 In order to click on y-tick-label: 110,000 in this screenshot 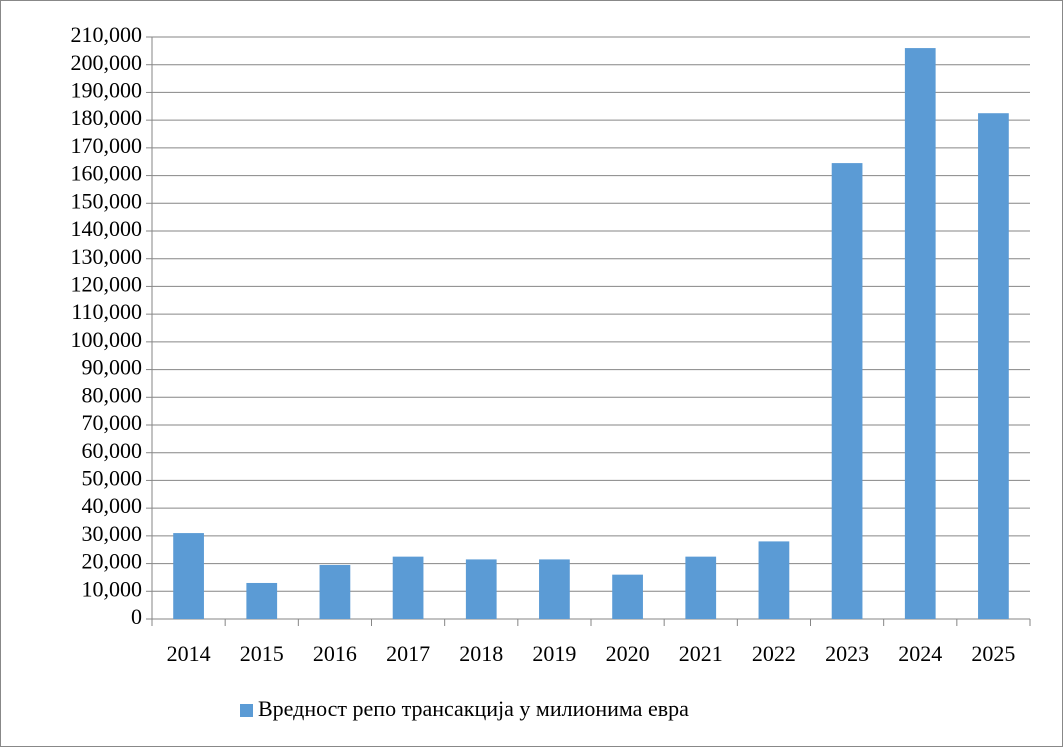, I will do `click(106, 311)`.